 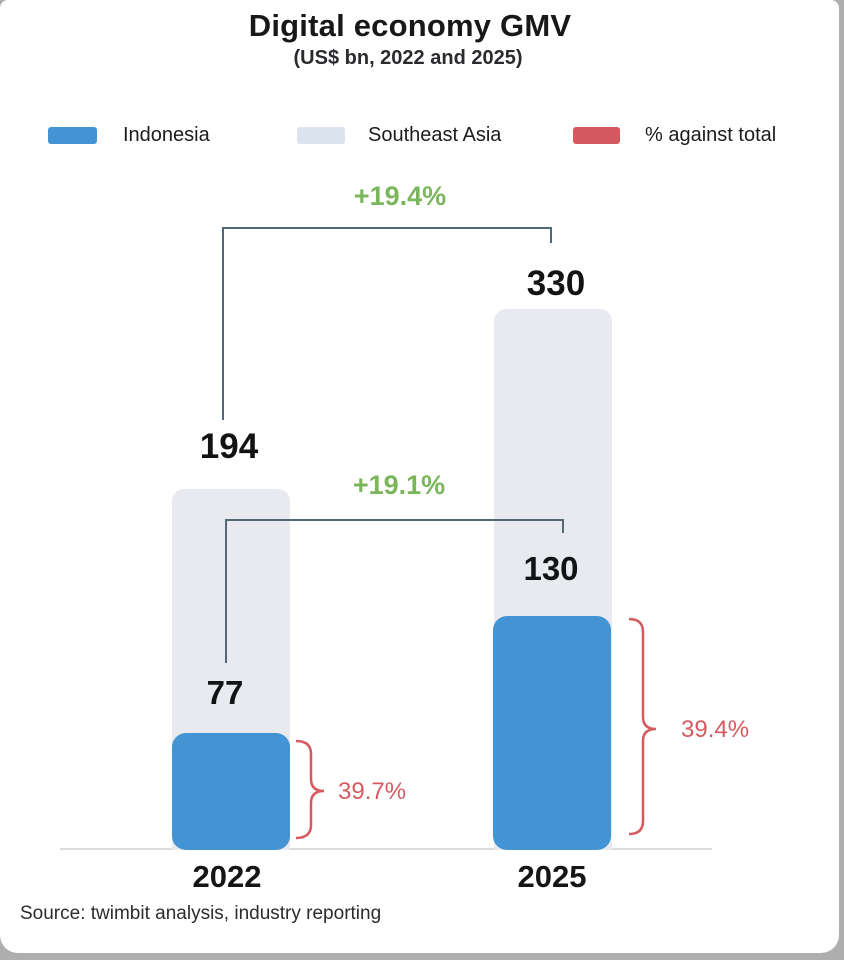 What do you see at coordinates (310, 789) in the screenshot?
I see `share-brace-2022` at bounding box center [310, 789].